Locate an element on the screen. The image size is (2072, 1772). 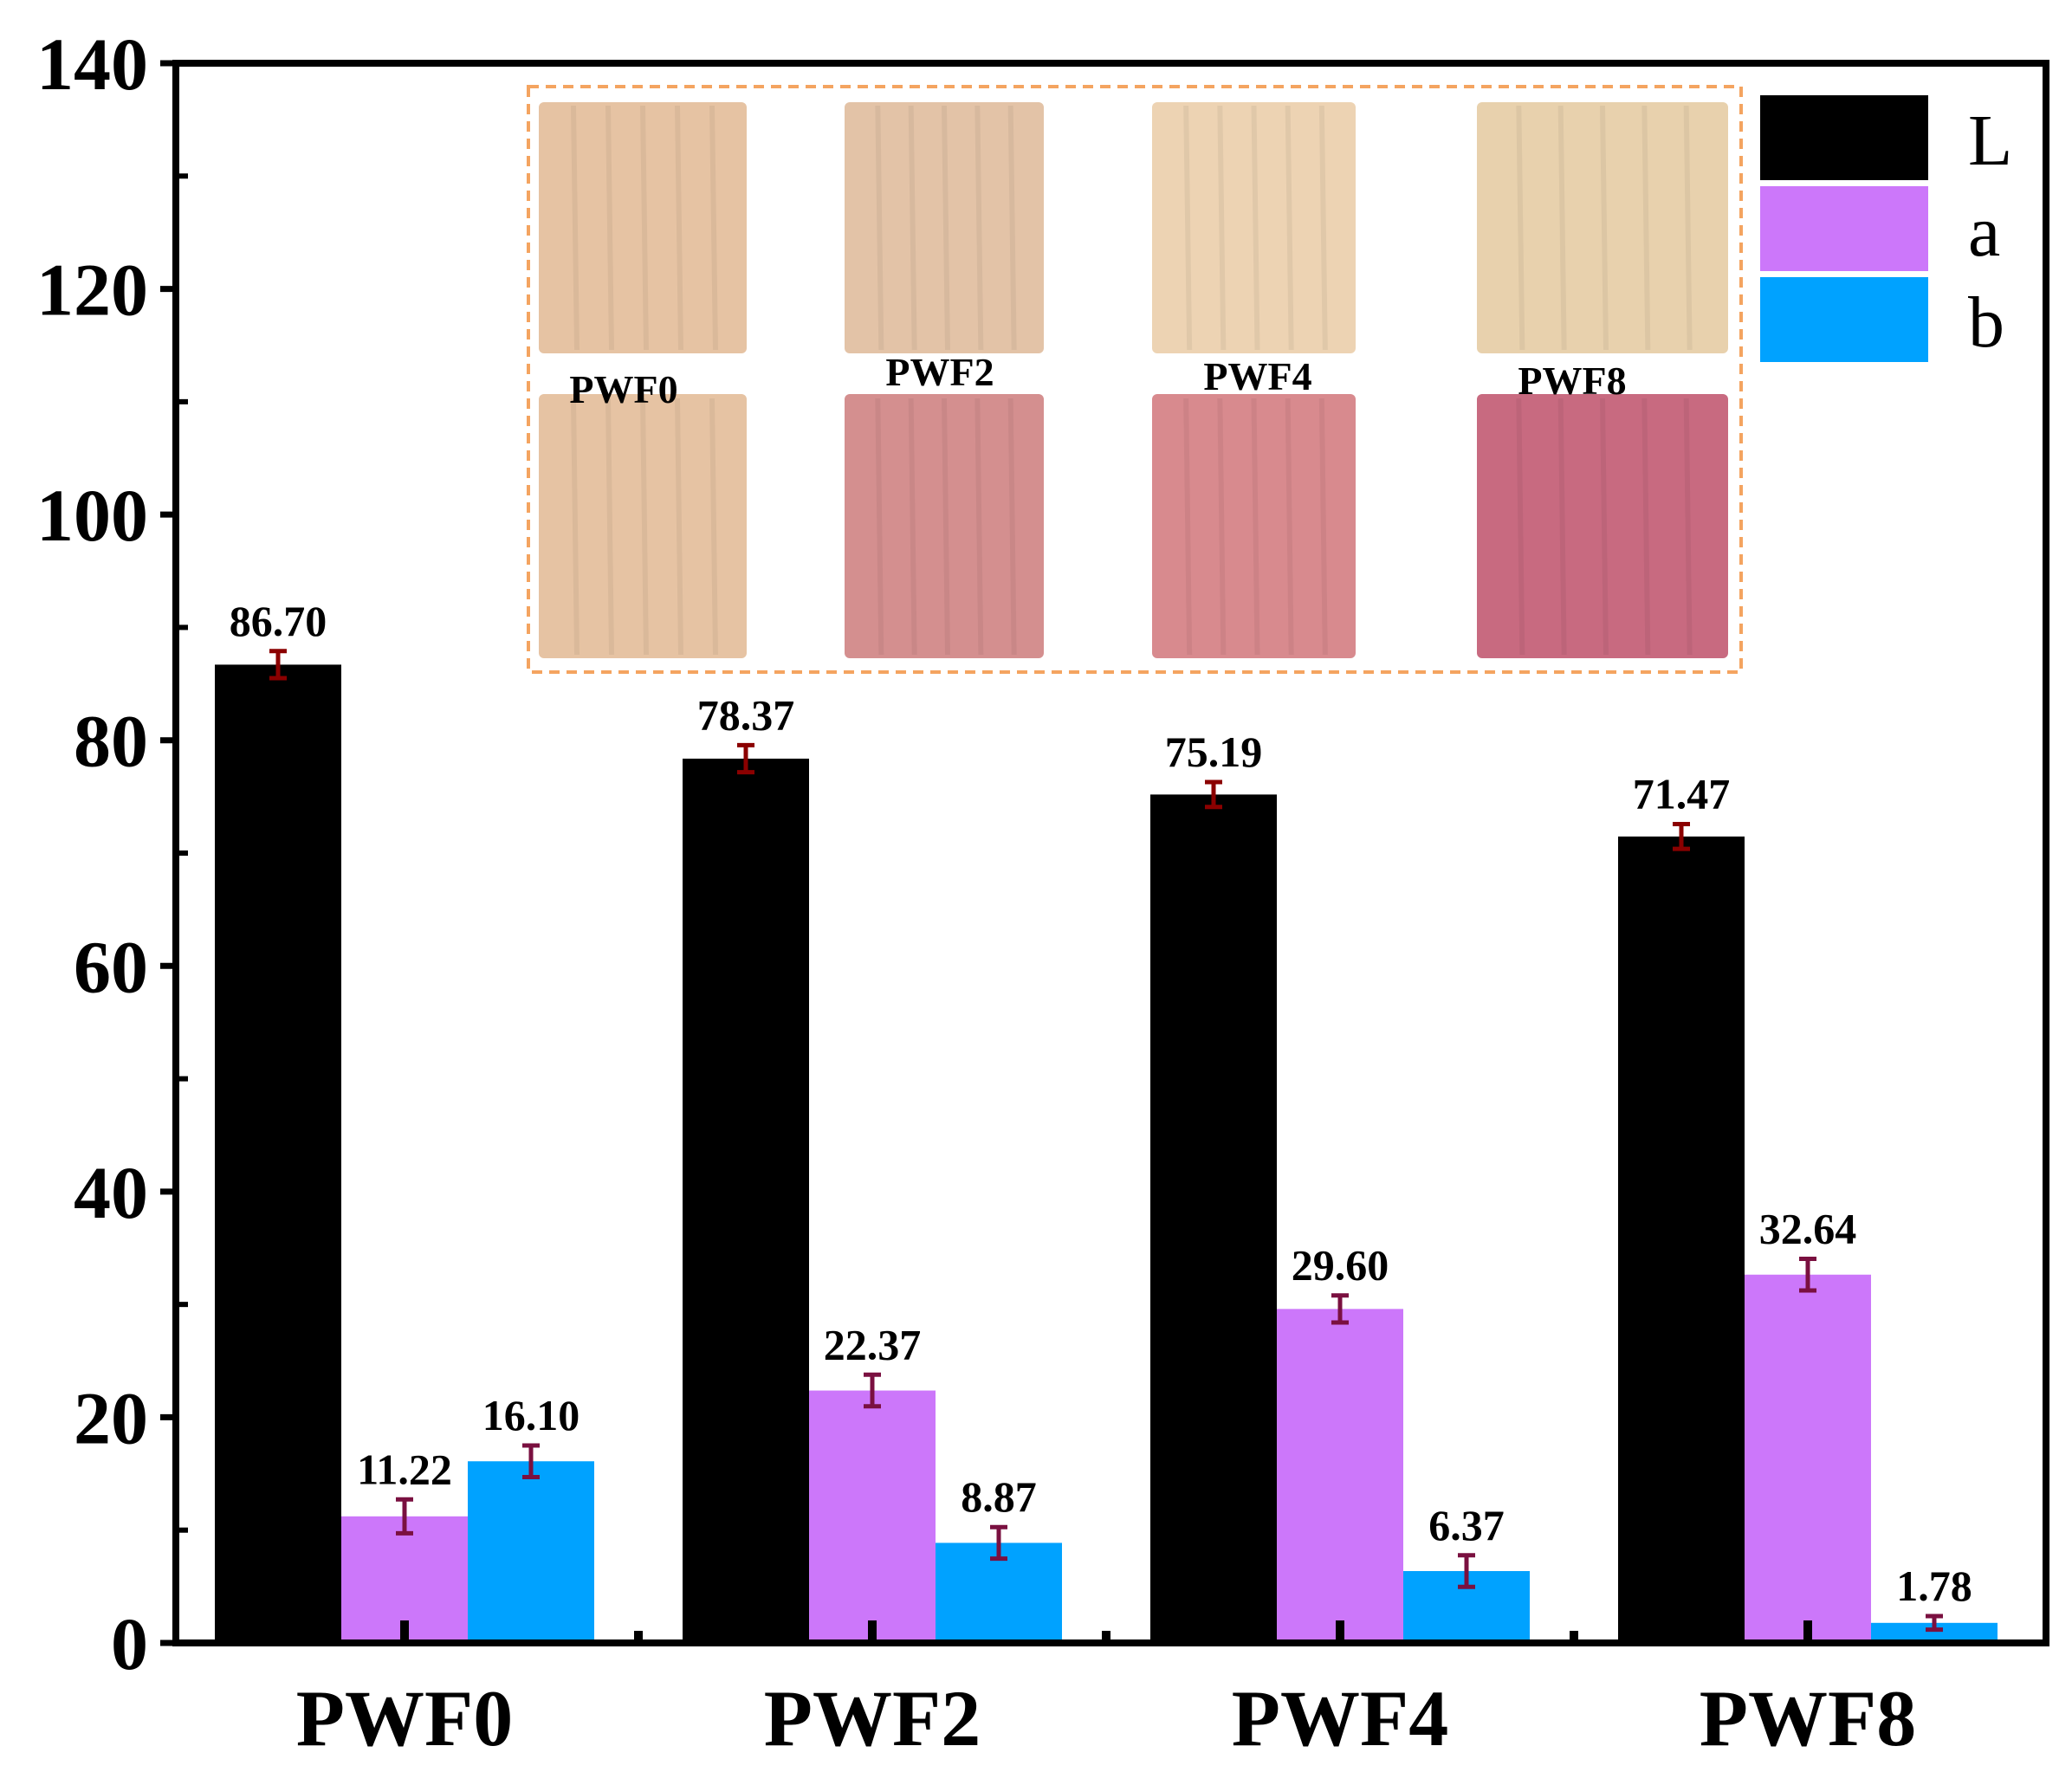
y-tick-label: 0 is located at coordinates (129, 1643).